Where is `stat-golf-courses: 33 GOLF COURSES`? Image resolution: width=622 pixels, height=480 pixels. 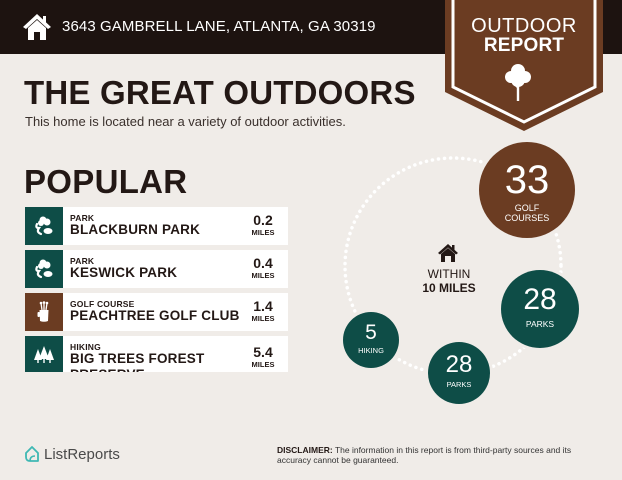 stat-golf-courses: 33 GOLF COURSES is located at coordinates (527, 190).